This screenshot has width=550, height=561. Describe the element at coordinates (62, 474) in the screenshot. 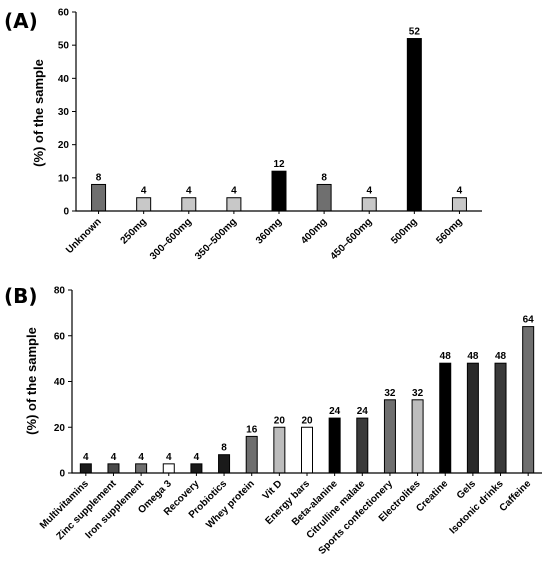

I see `panel-b-y-tick-label: 0` at that location.